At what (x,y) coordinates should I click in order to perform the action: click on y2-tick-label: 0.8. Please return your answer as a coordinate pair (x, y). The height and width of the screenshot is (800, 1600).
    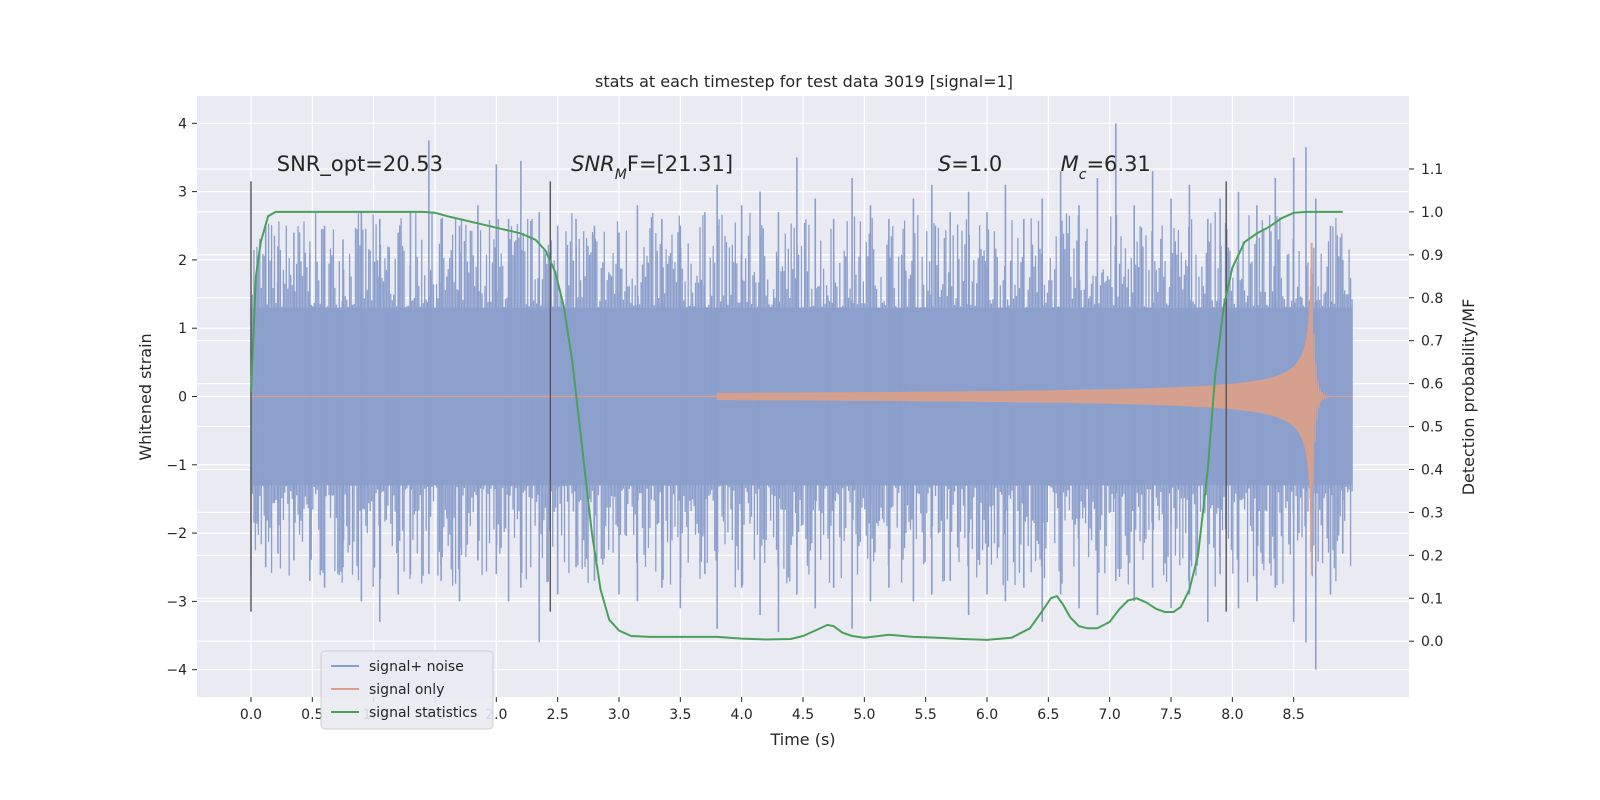
    Looking at the image, I should click on (1432, 299).